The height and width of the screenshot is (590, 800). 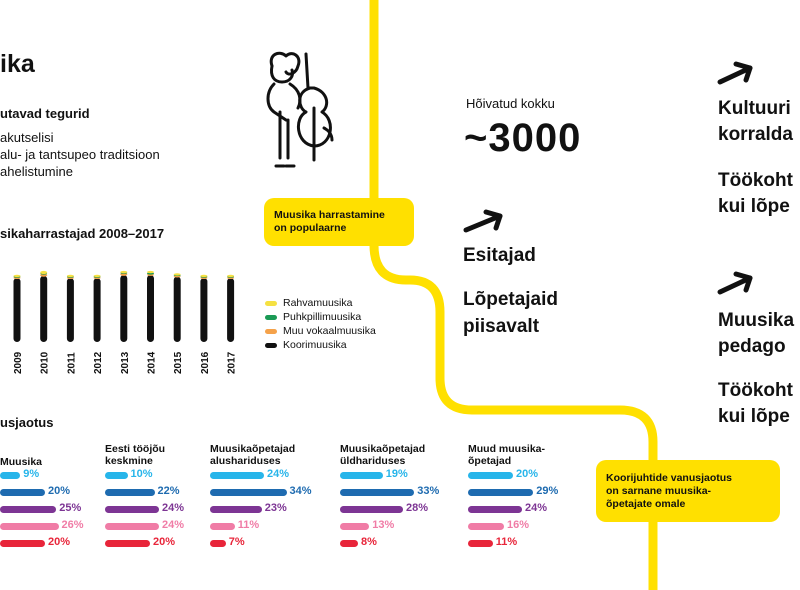 I want to click on age-group-title: alushariduses, so click(x=245, y=461).